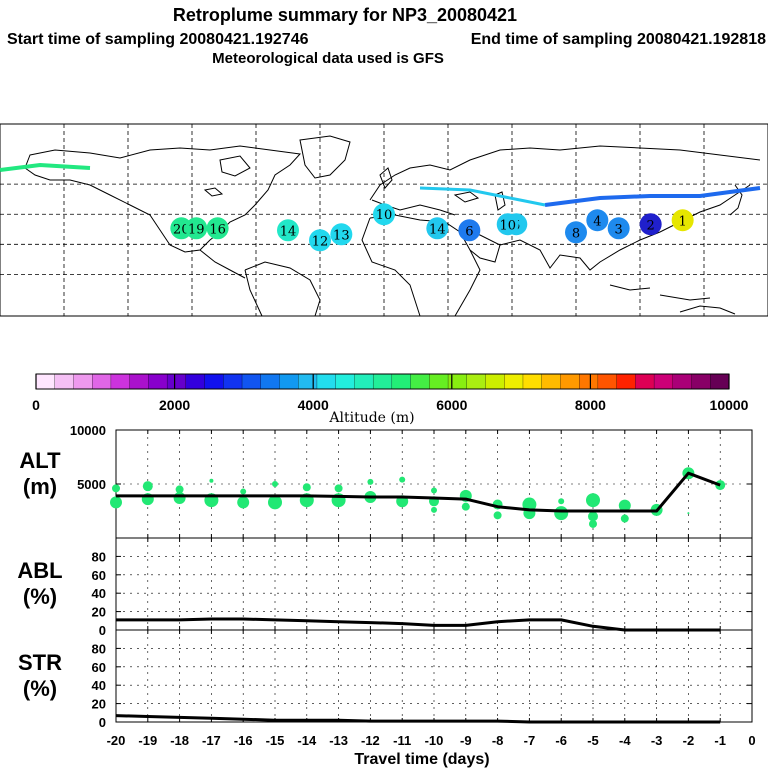 This screenshot has height=768, width=768. What do you see at coordinates (382, 381) in the screenshot?
I see `colorbar-cells` at bounding box center [382, 381].